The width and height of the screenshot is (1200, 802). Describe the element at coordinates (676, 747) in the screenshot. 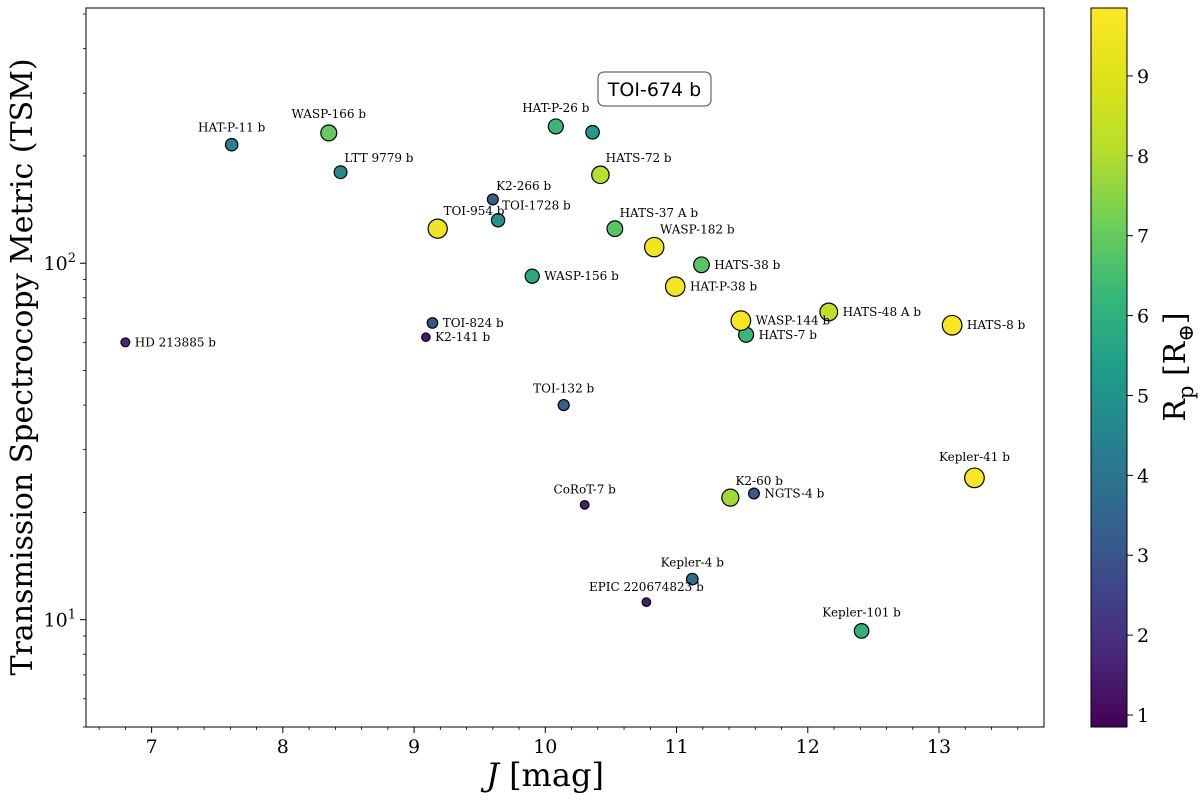

I see `x-tick-label: 11` at that location.